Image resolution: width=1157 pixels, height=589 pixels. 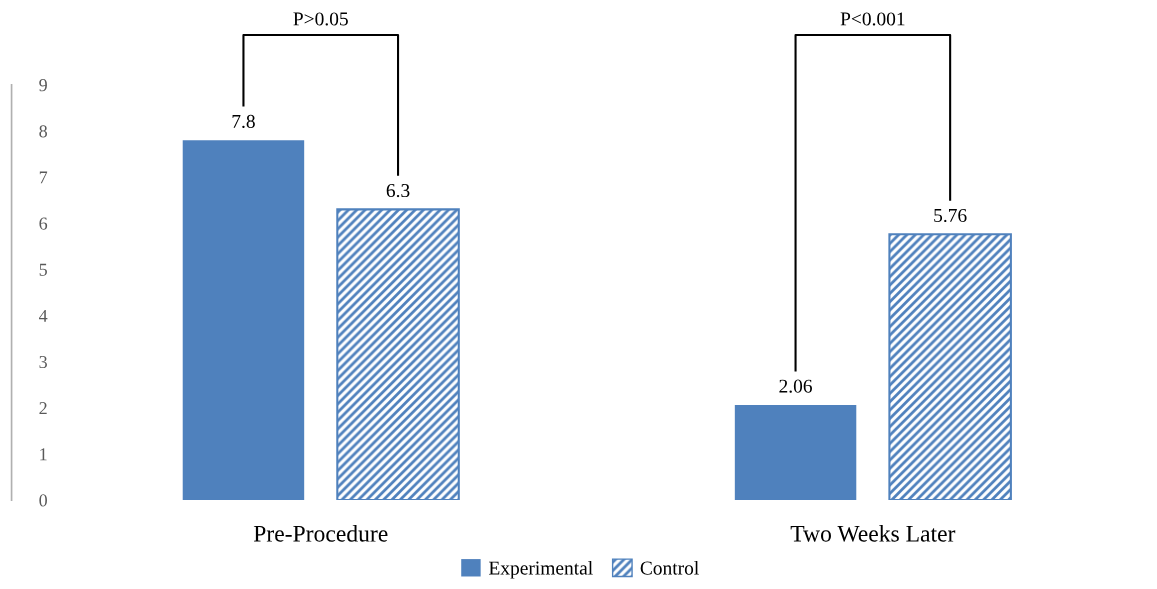 What do you see at coordinates (43, 408) in the screenshot?
I see `y-tick-label: 2` at bounding box center [43, 408].